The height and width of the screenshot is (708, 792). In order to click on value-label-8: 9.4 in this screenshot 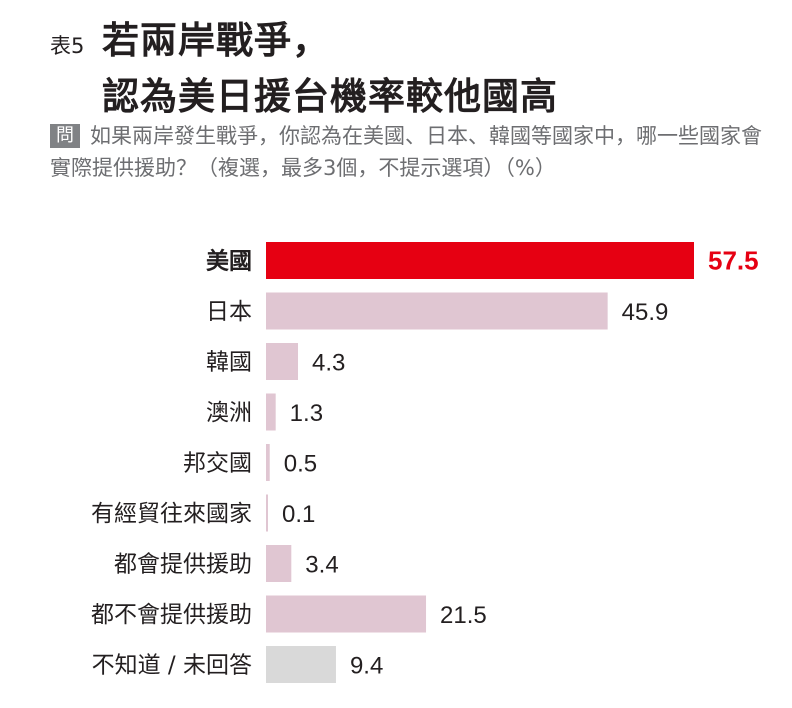, I will do `click(366, 666)`.